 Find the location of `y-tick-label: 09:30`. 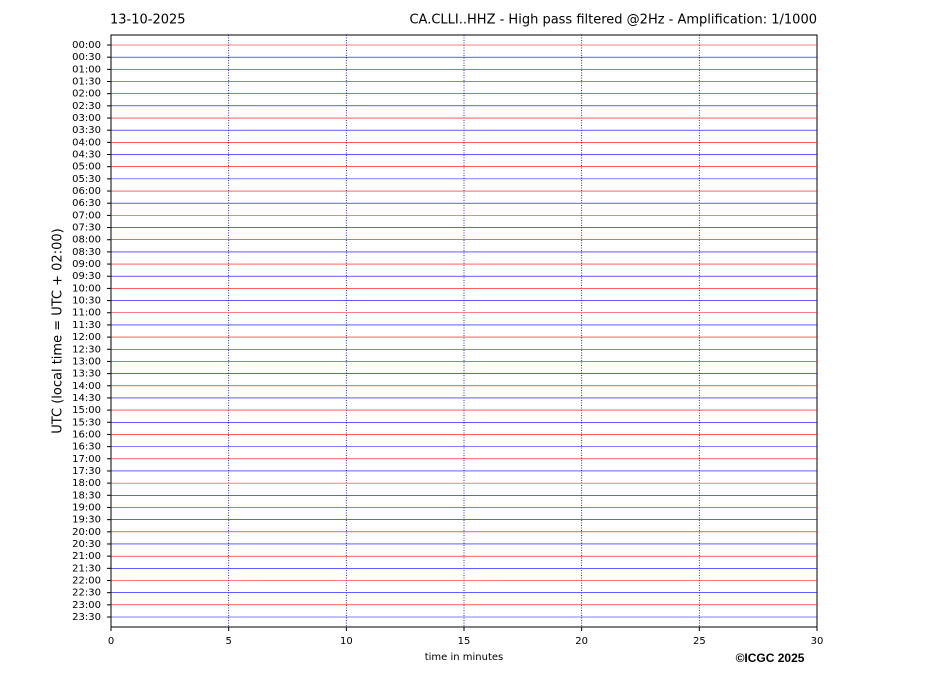

y-tick-label: 09:30 is located at coordinates (86, 276).